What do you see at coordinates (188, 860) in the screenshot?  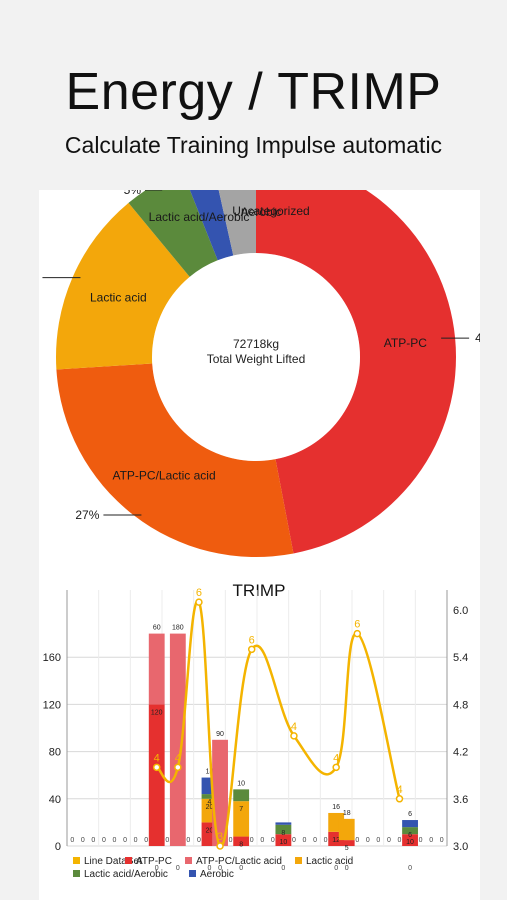 I see `legend-swatch-atp-pc-lactic-acid` at bounding box center [188, 860].